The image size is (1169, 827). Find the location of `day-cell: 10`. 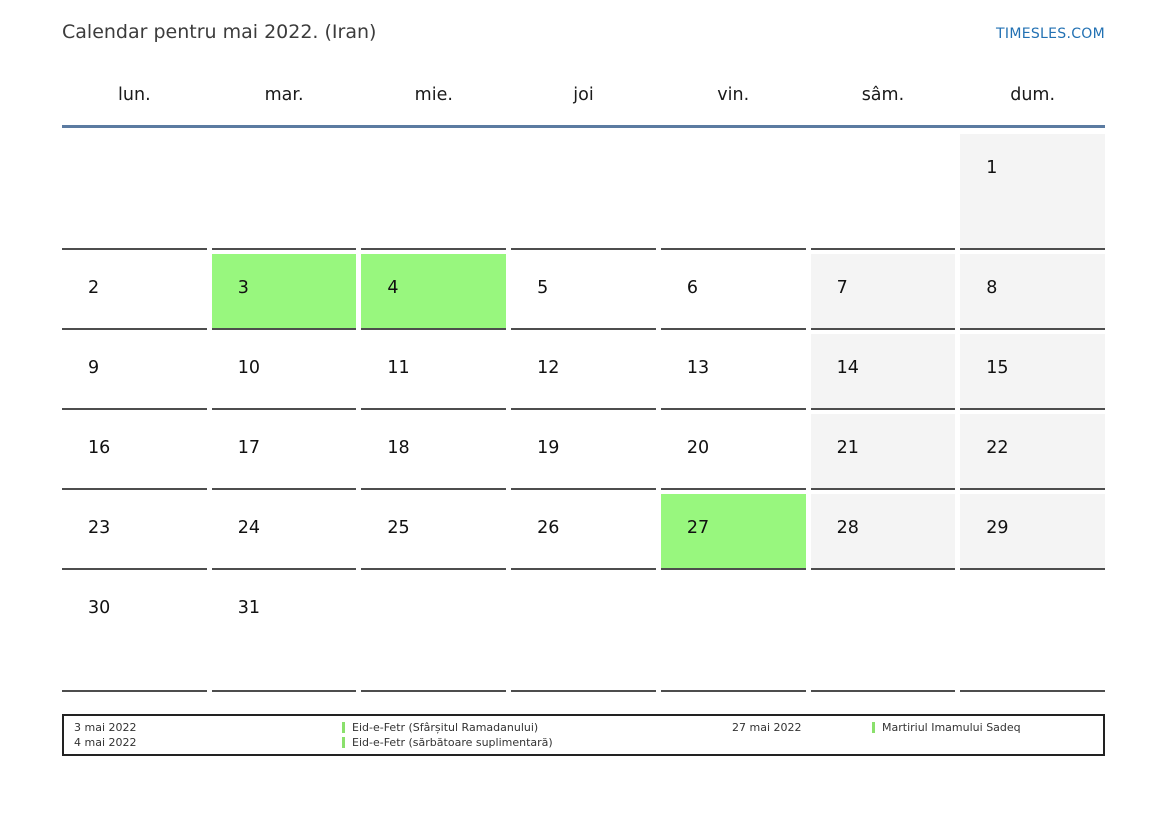

day-cell: 10 is located at coordinates (284, 372).